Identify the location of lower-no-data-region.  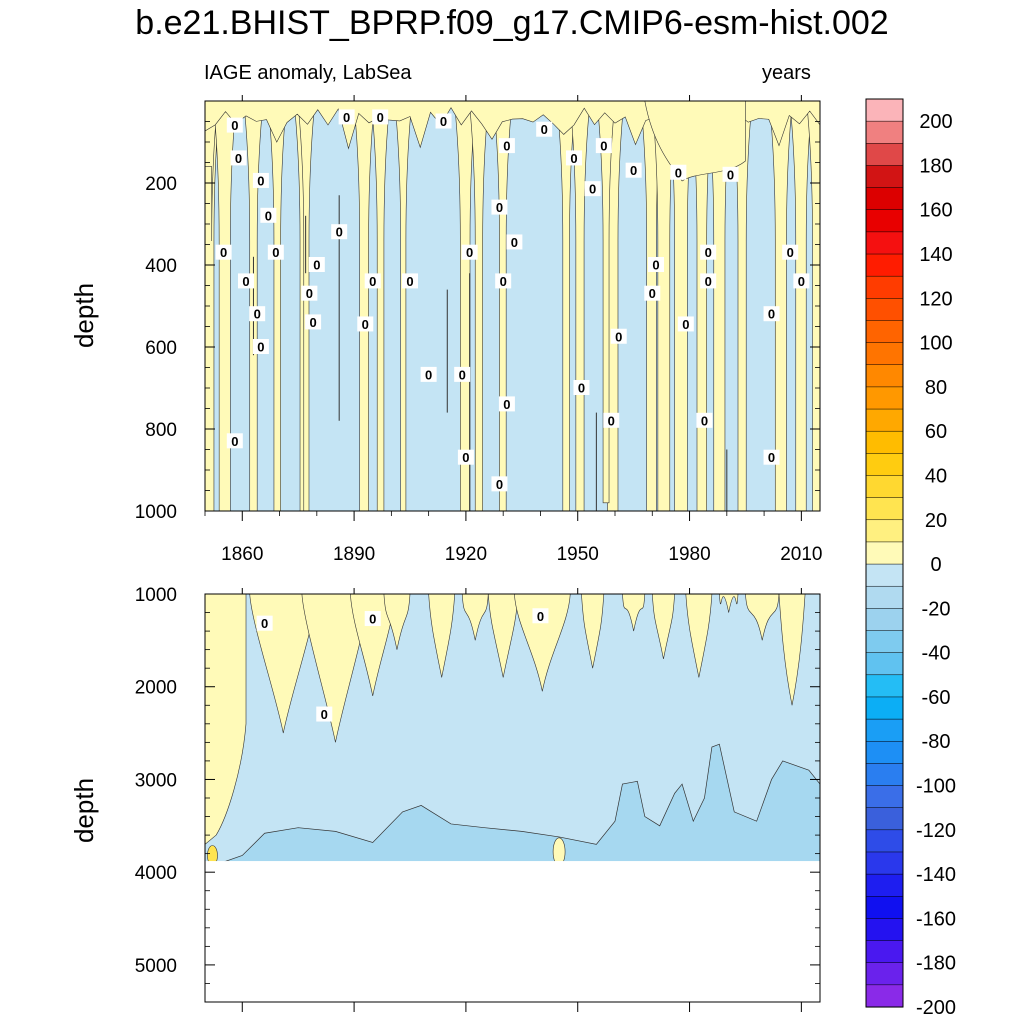
(512, 931).